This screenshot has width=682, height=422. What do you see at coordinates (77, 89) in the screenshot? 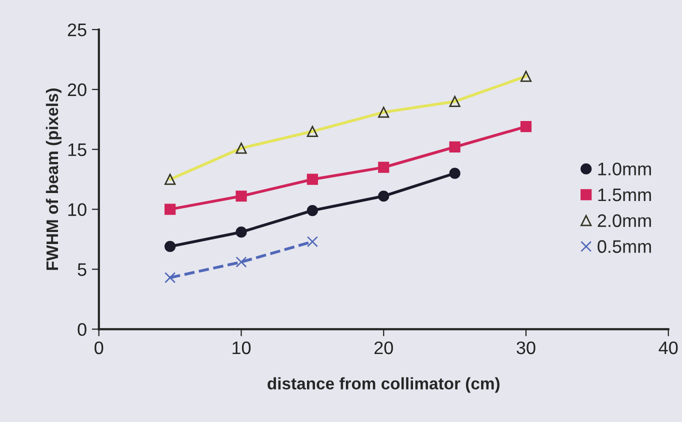
I see `y-tick-label: 20` at bounding box center [77, 89].